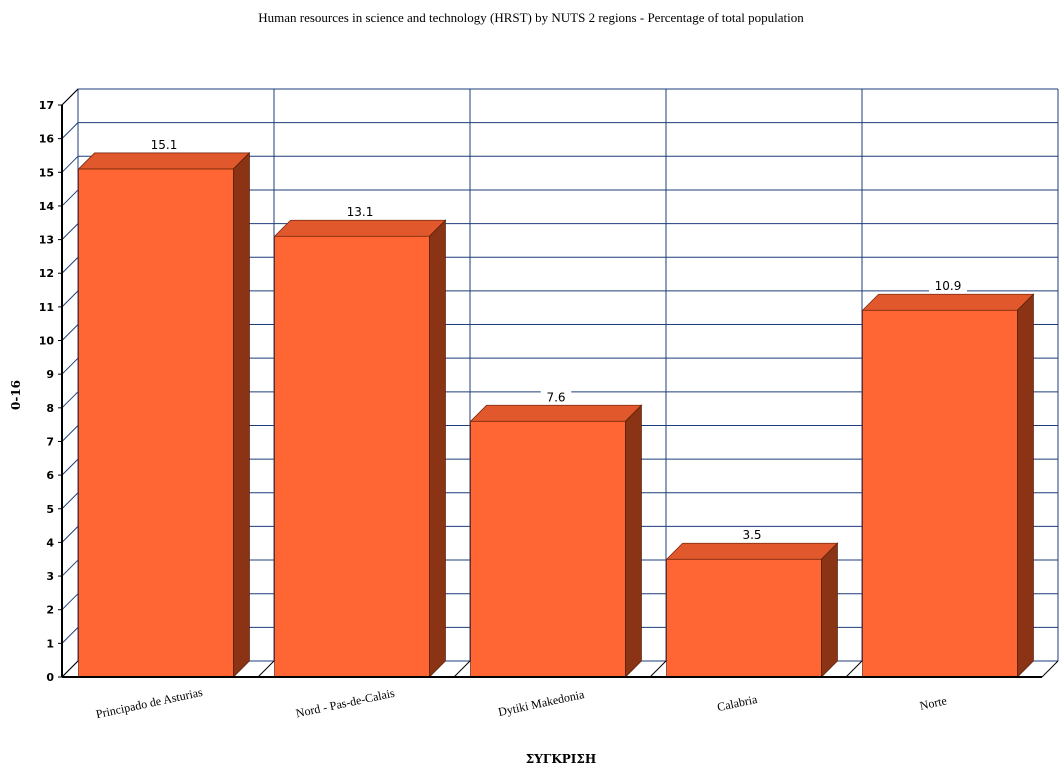 This screenshot has height=771, width=1062. Describe the element at coordinates (50, 677) in the screenshot. I see `y-tick-label: 0` at that location.